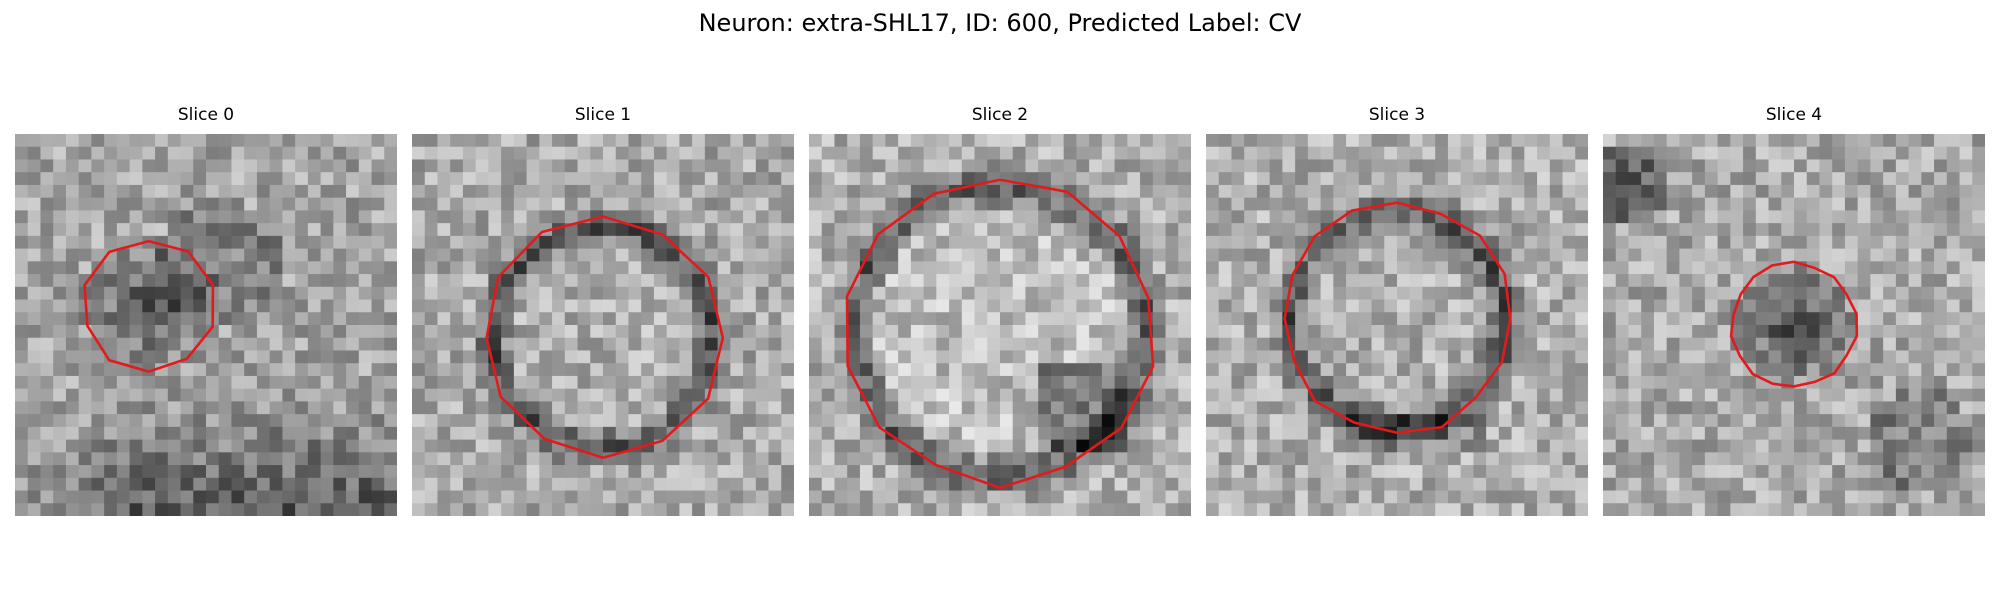 Image resolution: width=2000 pixels, height=600 pixels. I want to click on slice-title: Slice 2, so click(1000, 115).